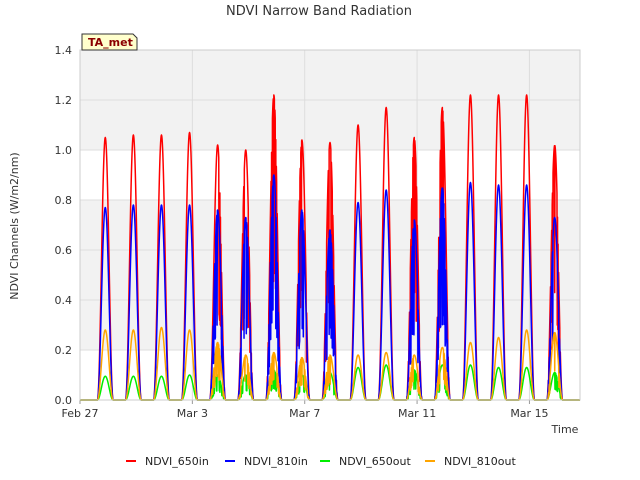 The height and width of the screenshot is (480, 640). I want to click on y-tick-label: 0.0, so click(64, 400).